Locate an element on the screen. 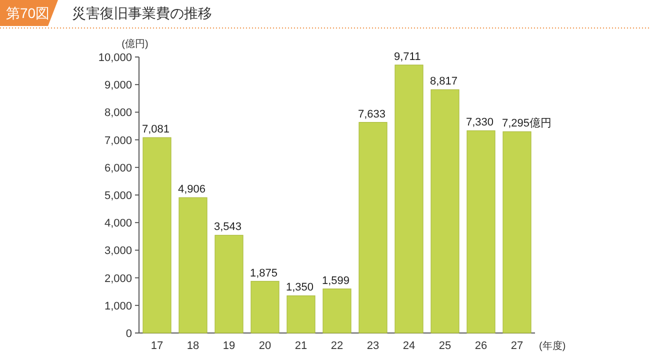 The width and height of the screenshot is (650, 364). xtick: 19 is located at coordinates (229, 346).